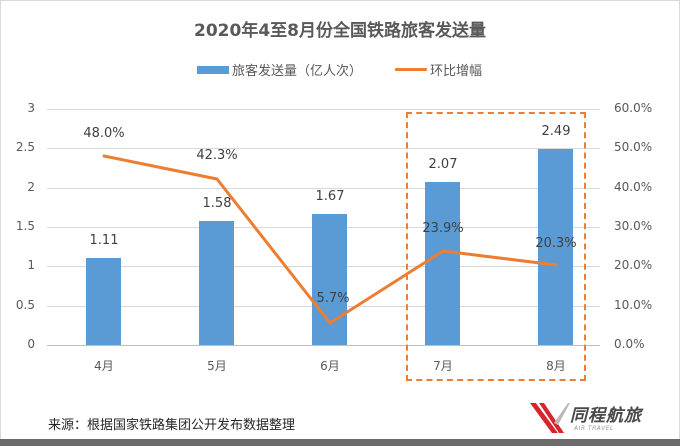 The height and width of the screenshot is (446, 680). Describe the element at coordinates (633, 147) in the screenshot. I see `right-tick: 50.0%` at that location.